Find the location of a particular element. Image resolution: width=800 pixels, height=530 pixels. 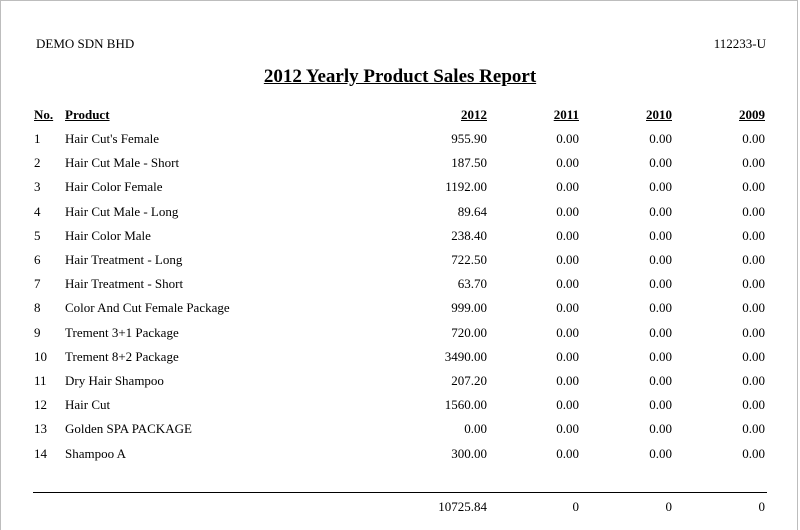

product-name: Hair Color Male is located at coordinates (108, 235).